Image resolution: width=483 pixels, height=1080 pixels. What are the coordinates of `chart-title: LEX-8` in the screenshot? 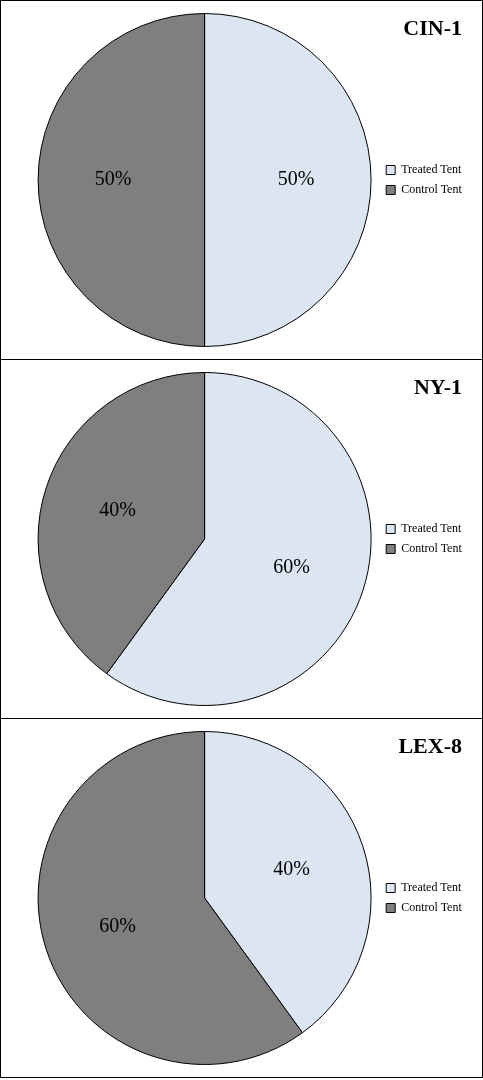 It's located at (430, 746).